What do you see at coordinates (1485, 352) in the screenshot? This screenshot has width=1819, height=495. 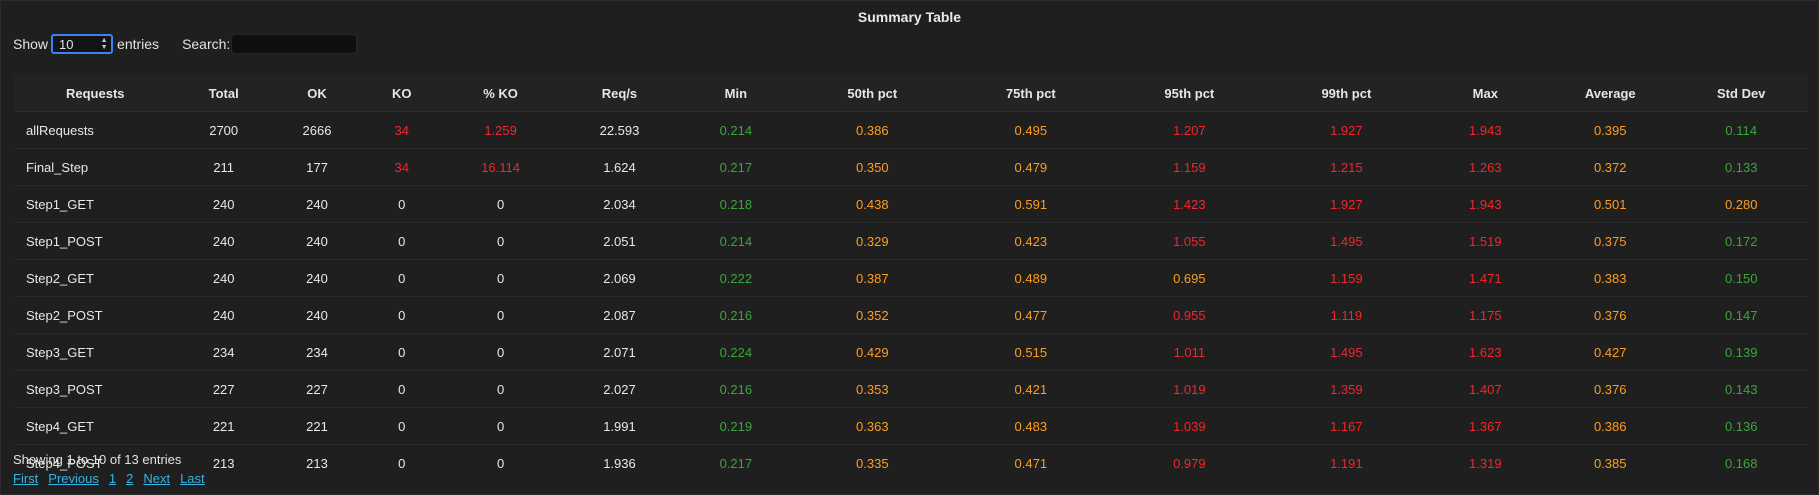 I see `table-cell: 1.623` at bounding box center [1485, 352].